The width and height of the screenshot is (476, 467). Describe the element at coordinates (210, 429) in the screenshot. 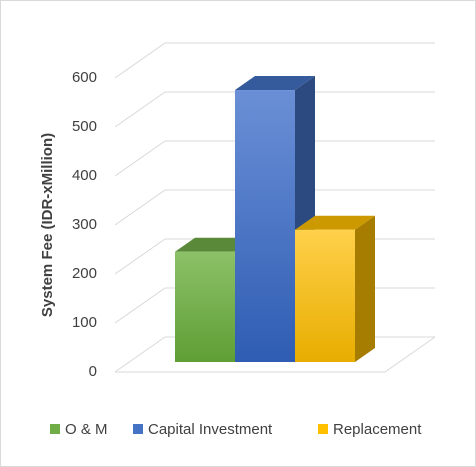

I see `legend-label: Capital Investment` at that location.